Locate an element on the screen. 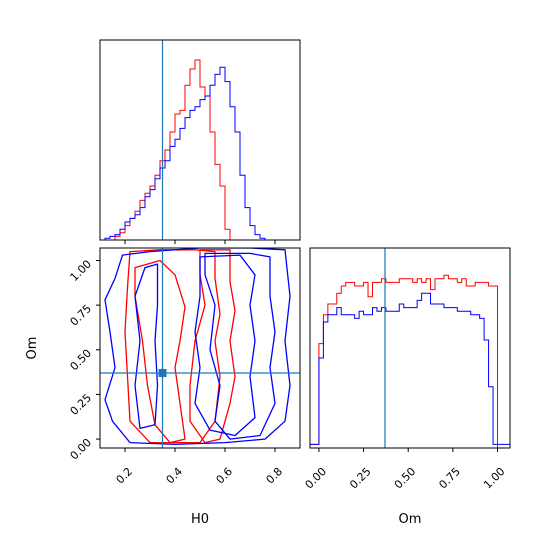 The height and width of the screenshot is (550, 550). h0-histogram is located at coordinates (197, 140).